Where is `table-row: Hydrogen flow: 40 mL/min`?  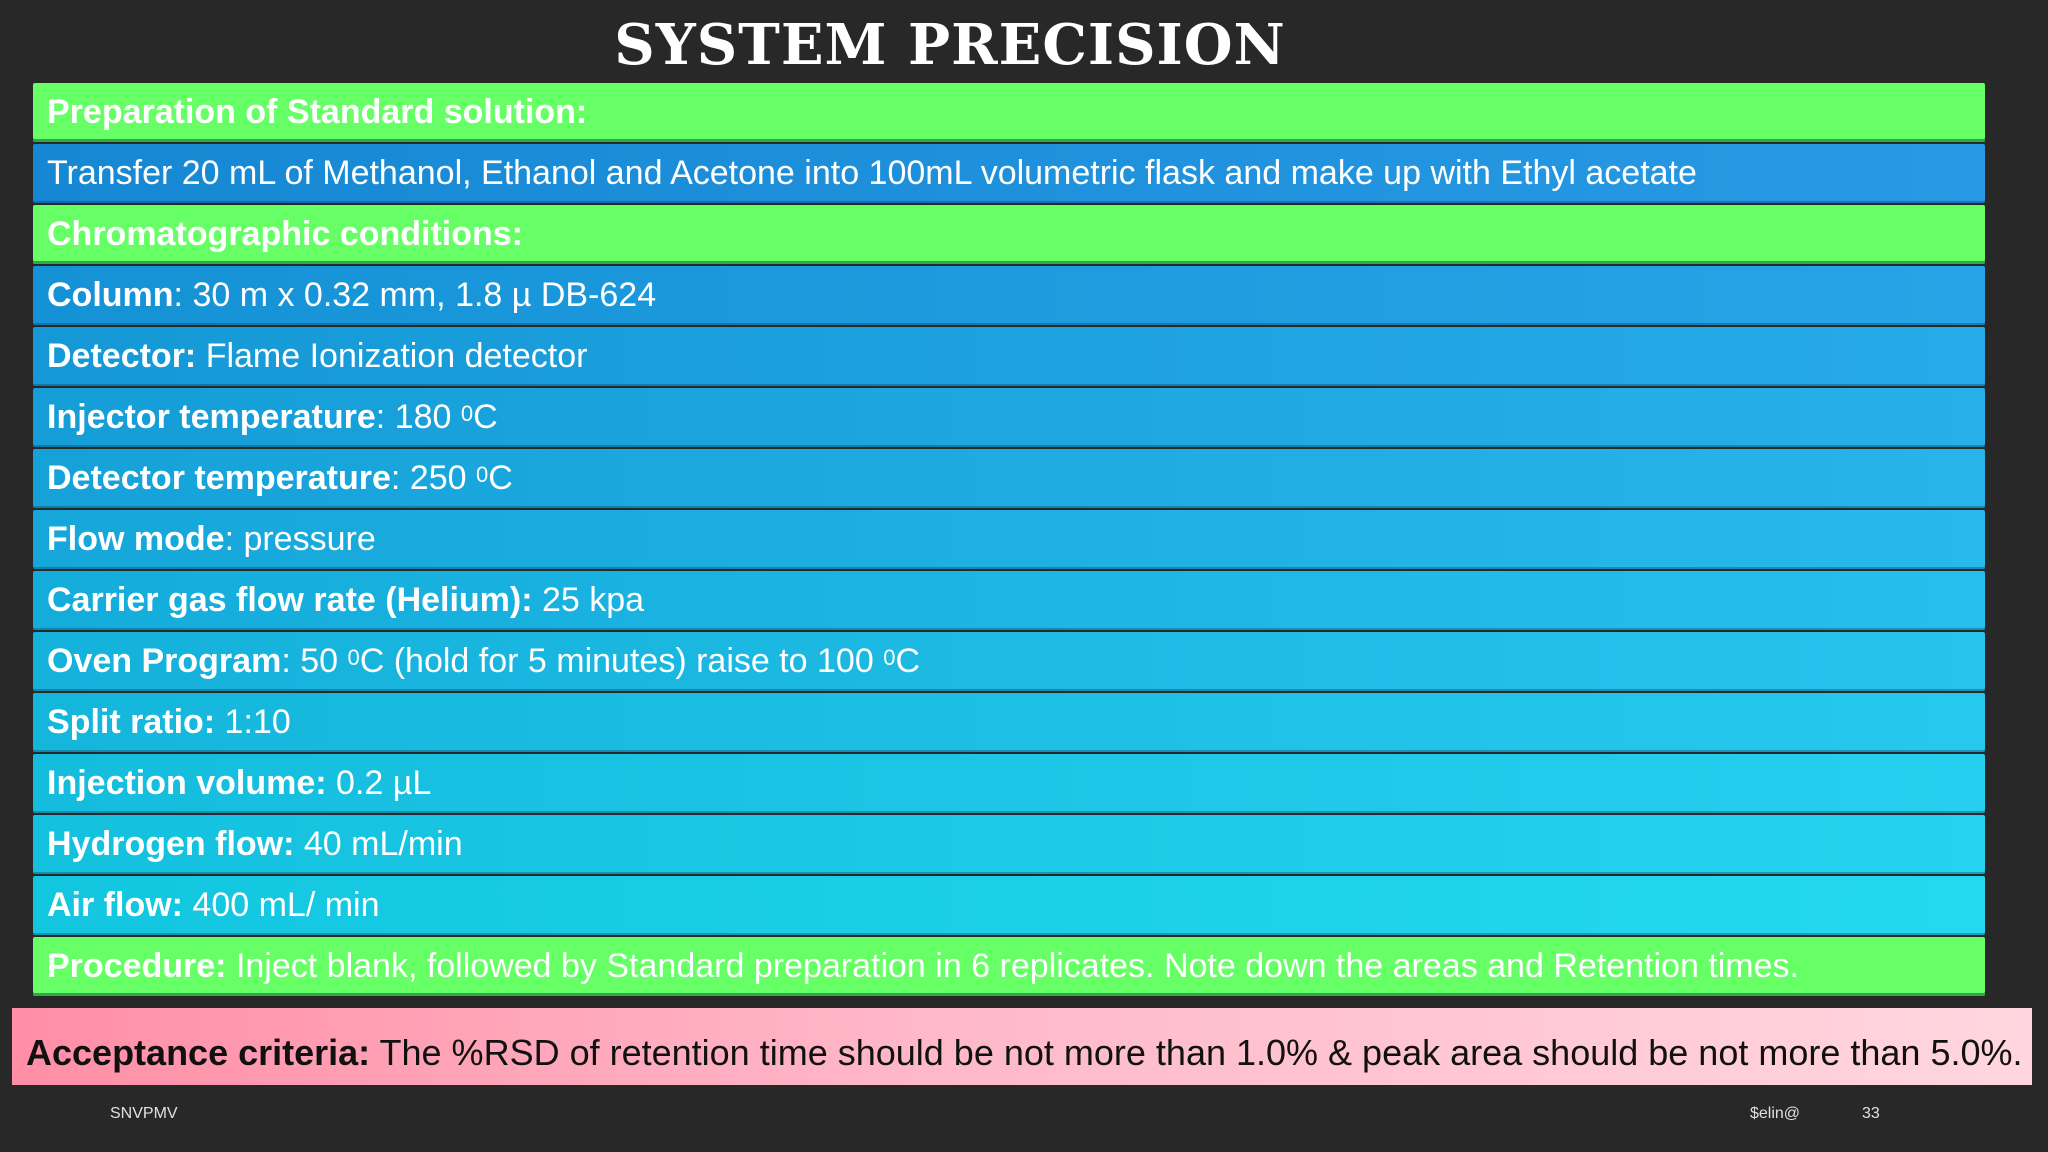
table-row: Hydrogen flow: 40 mL/min is located at coordinates (1009, 844).